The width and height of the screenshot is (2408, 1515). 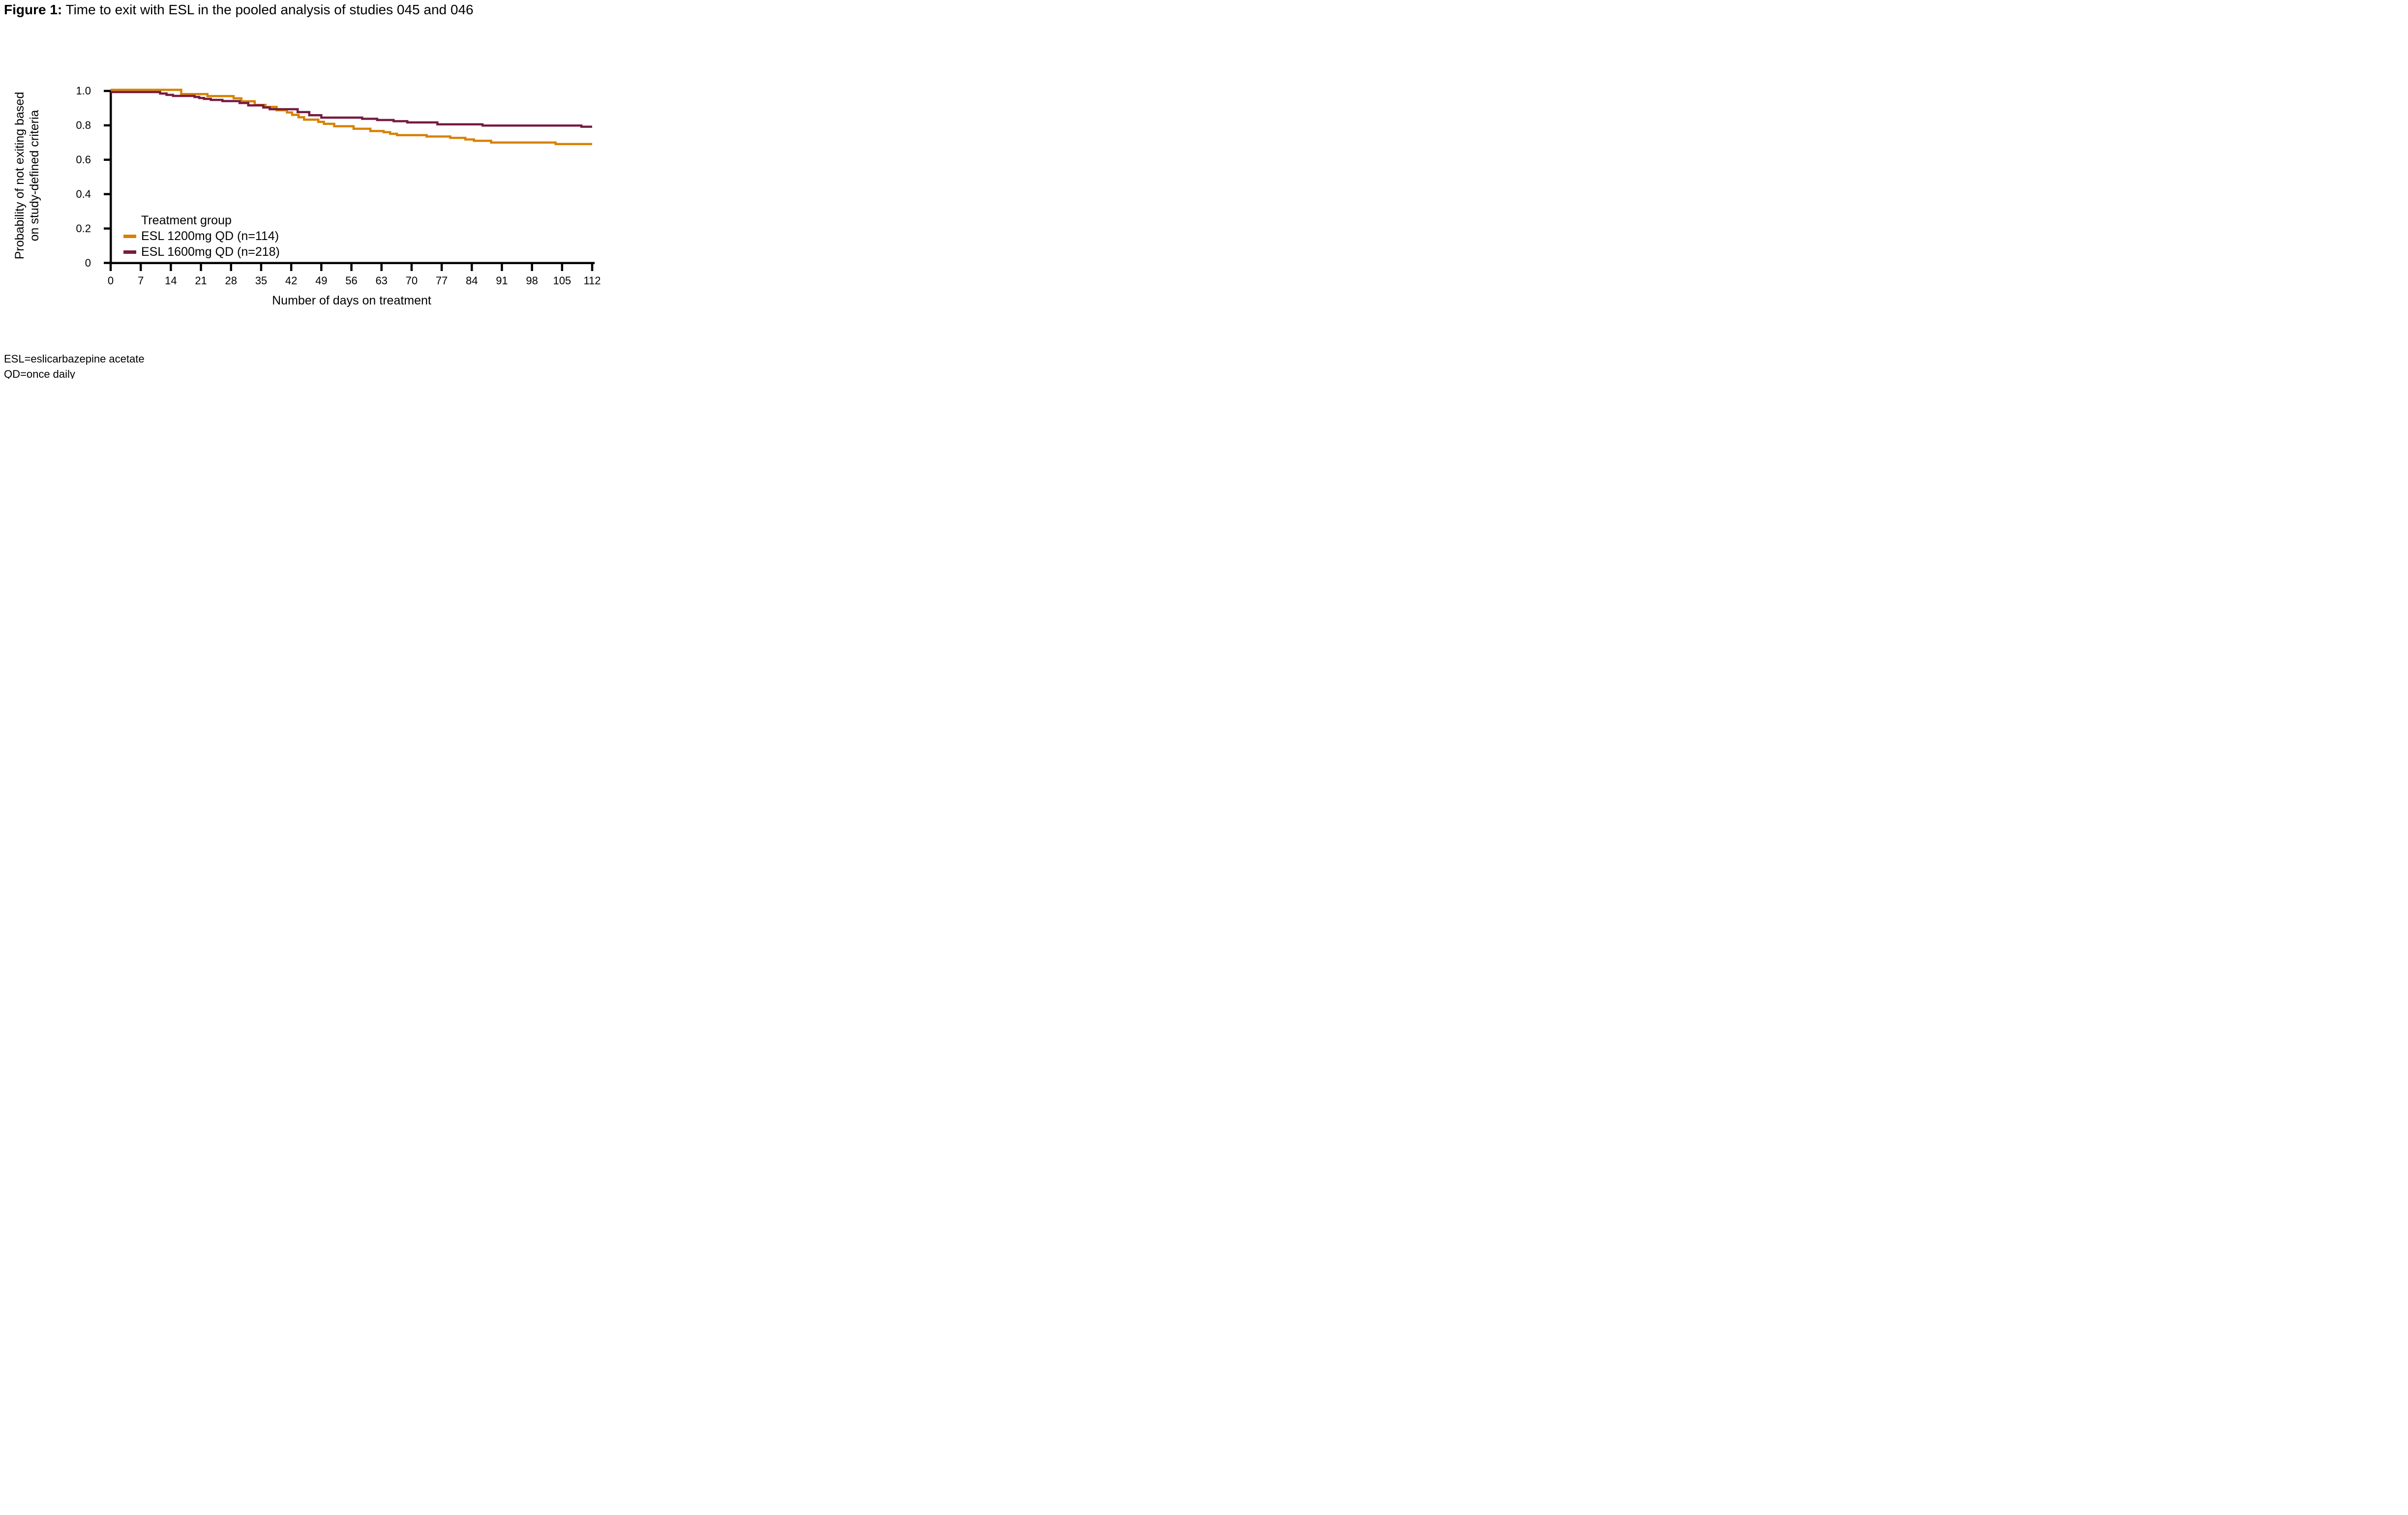 What do you see at coordinates (349, 180) in the screenshot?
I see `km-plot-canvas` at bounding box center [349, 180].